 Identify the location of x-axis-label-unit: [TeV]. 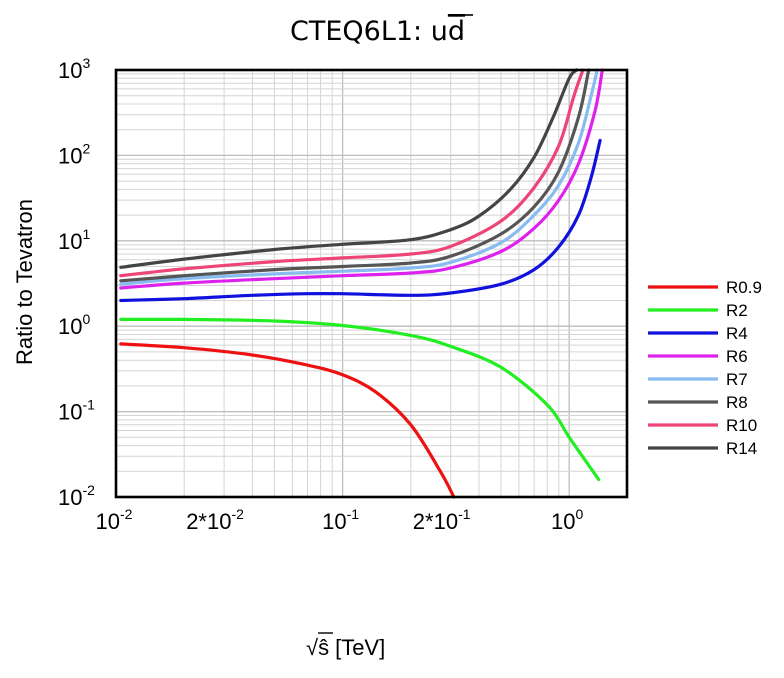
(360, 647).